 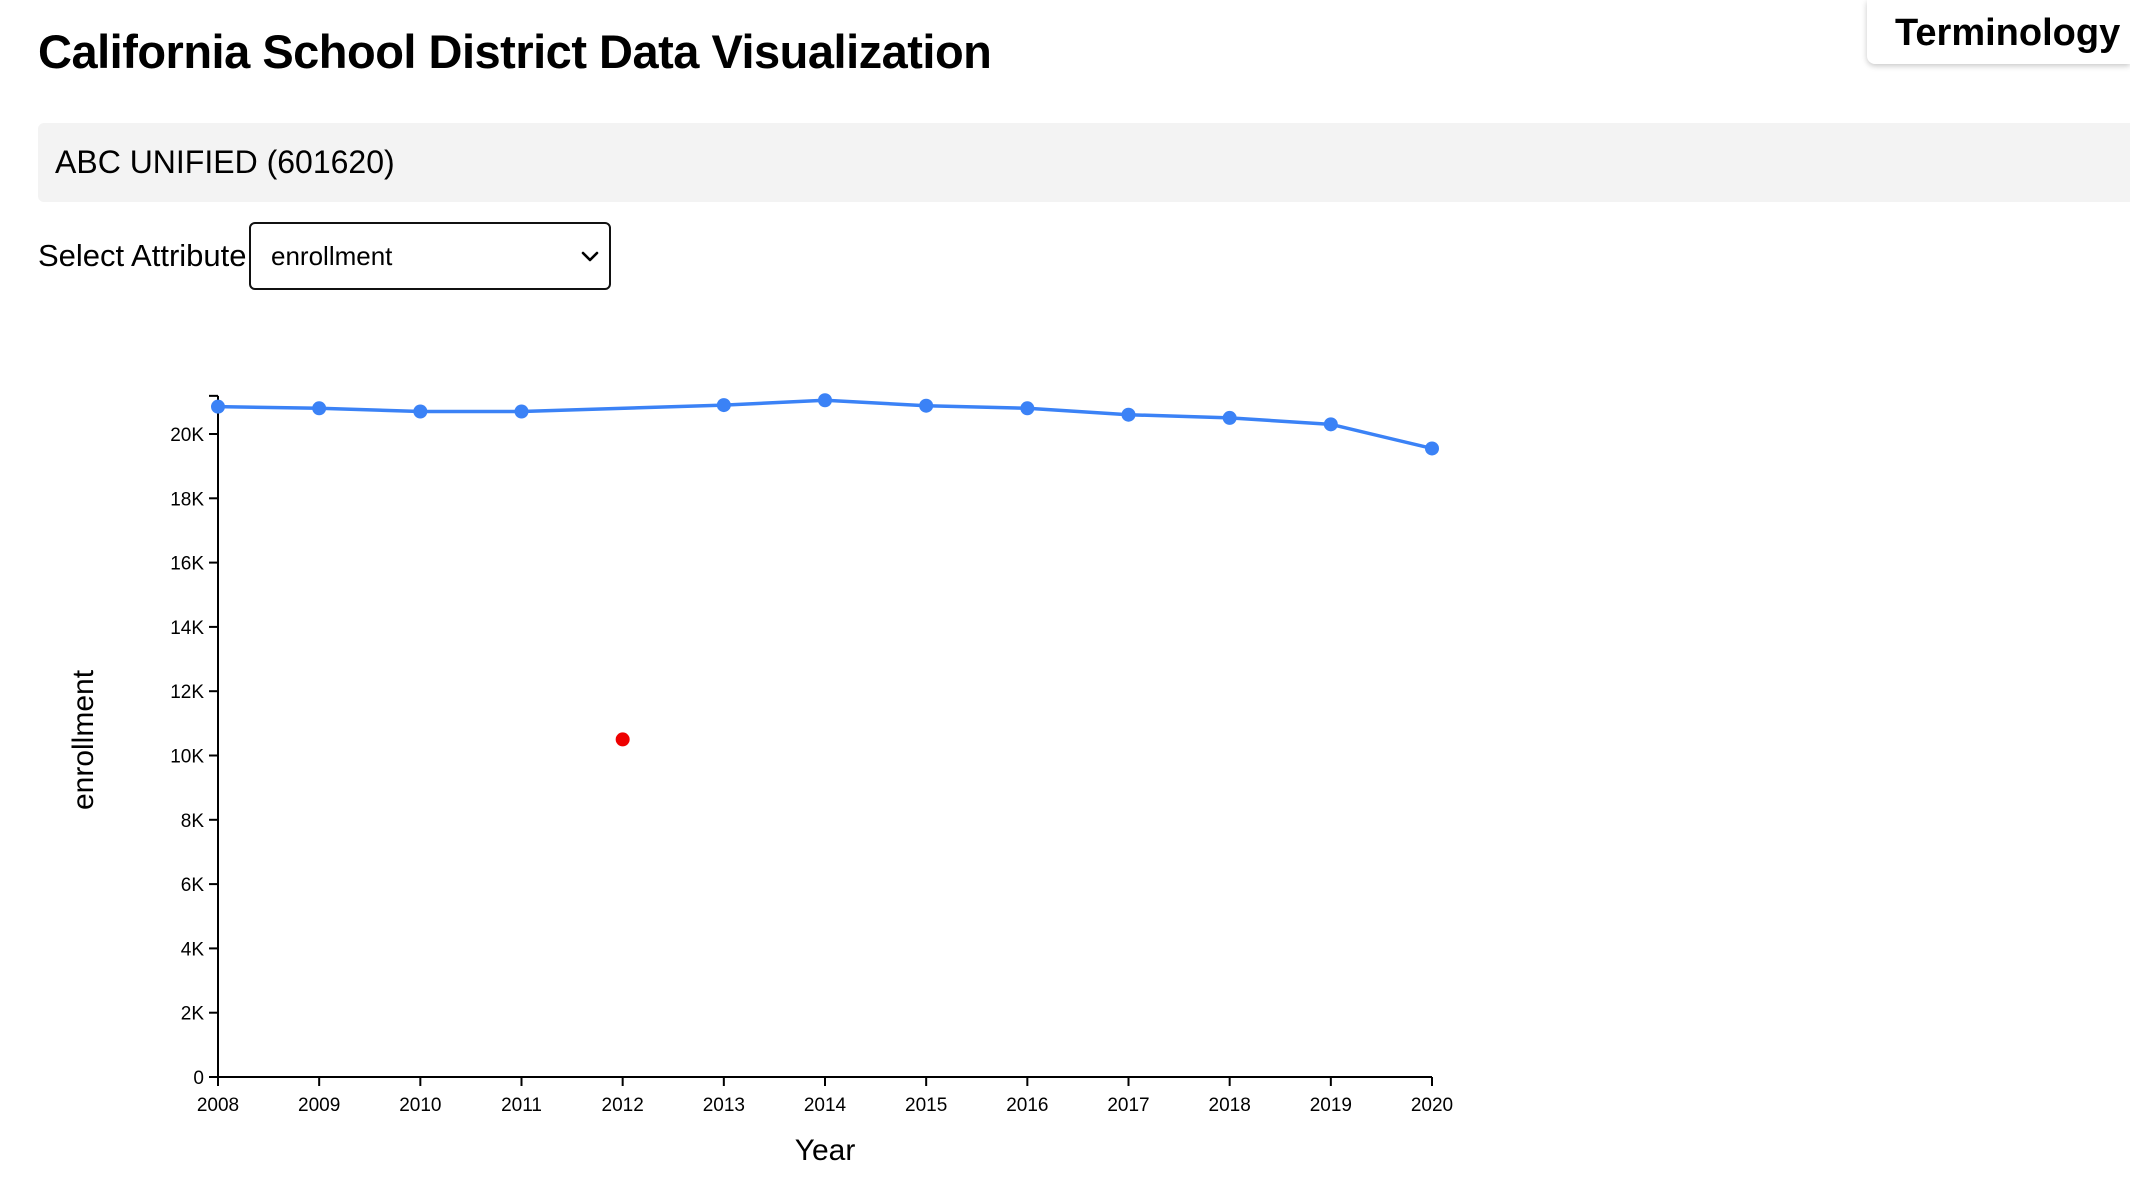 What do you see at coordinates (1230, 1105) in the screenshot?
I see `x-tick-label: 2018` at bounding box center [1230, 1105].